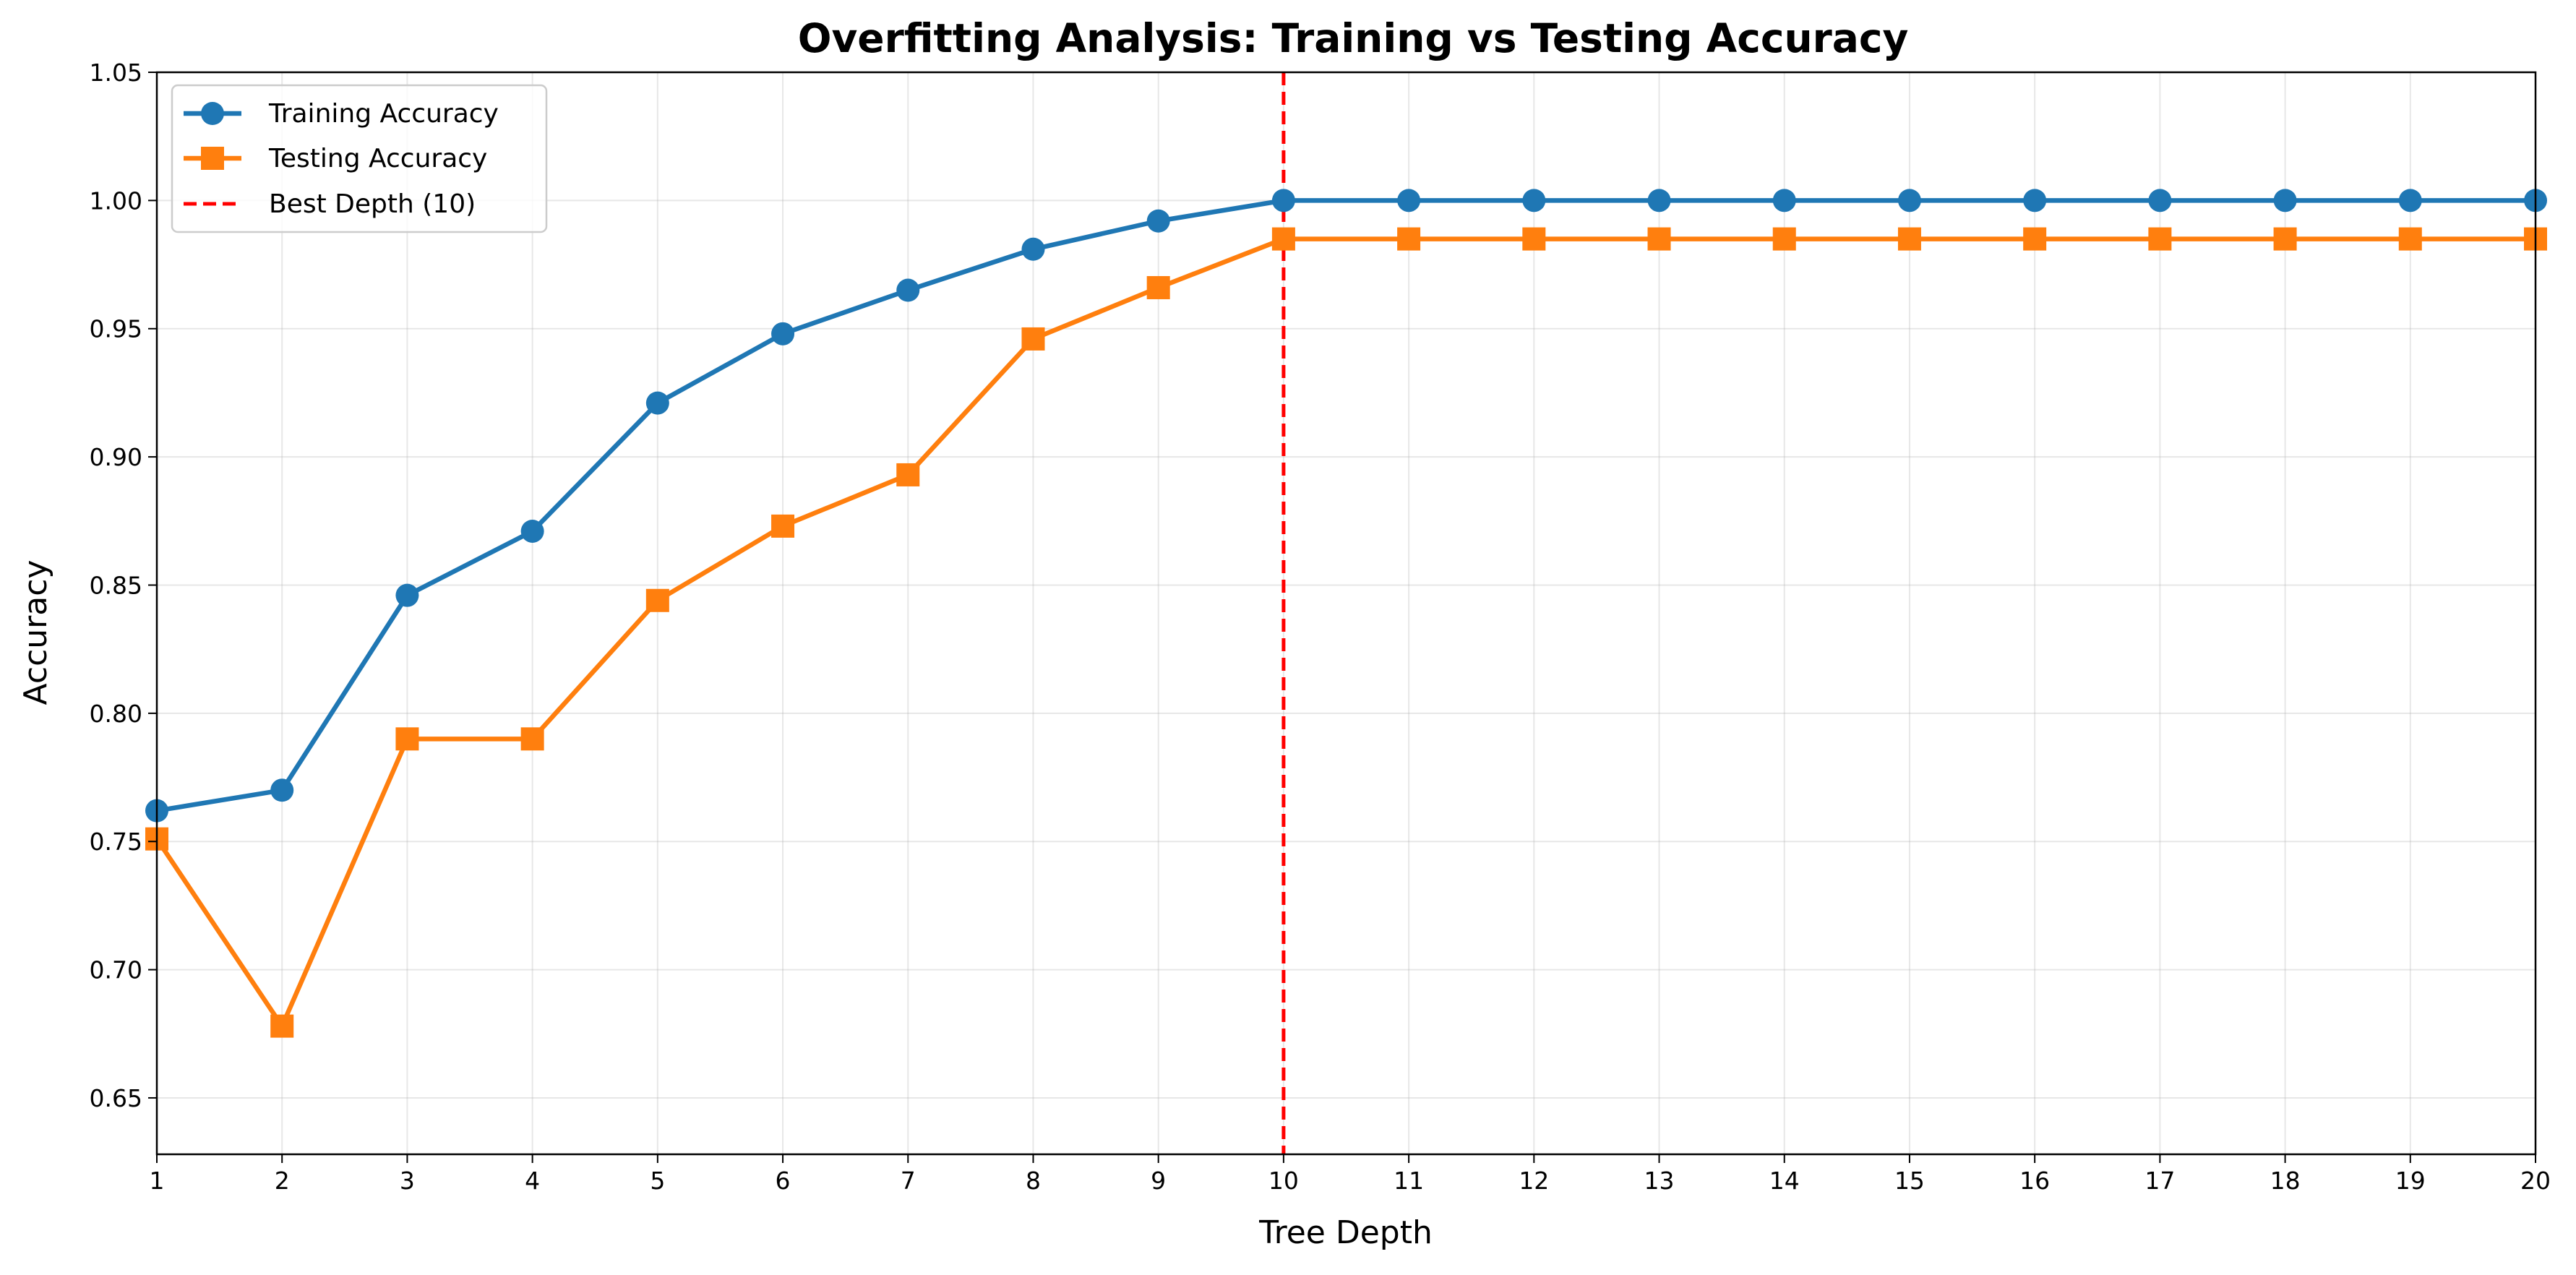  What do you see at coordinates (116, 329) in the screenshot?
I see `y-tick-label: 0.95` at bounding box center [116, 329].